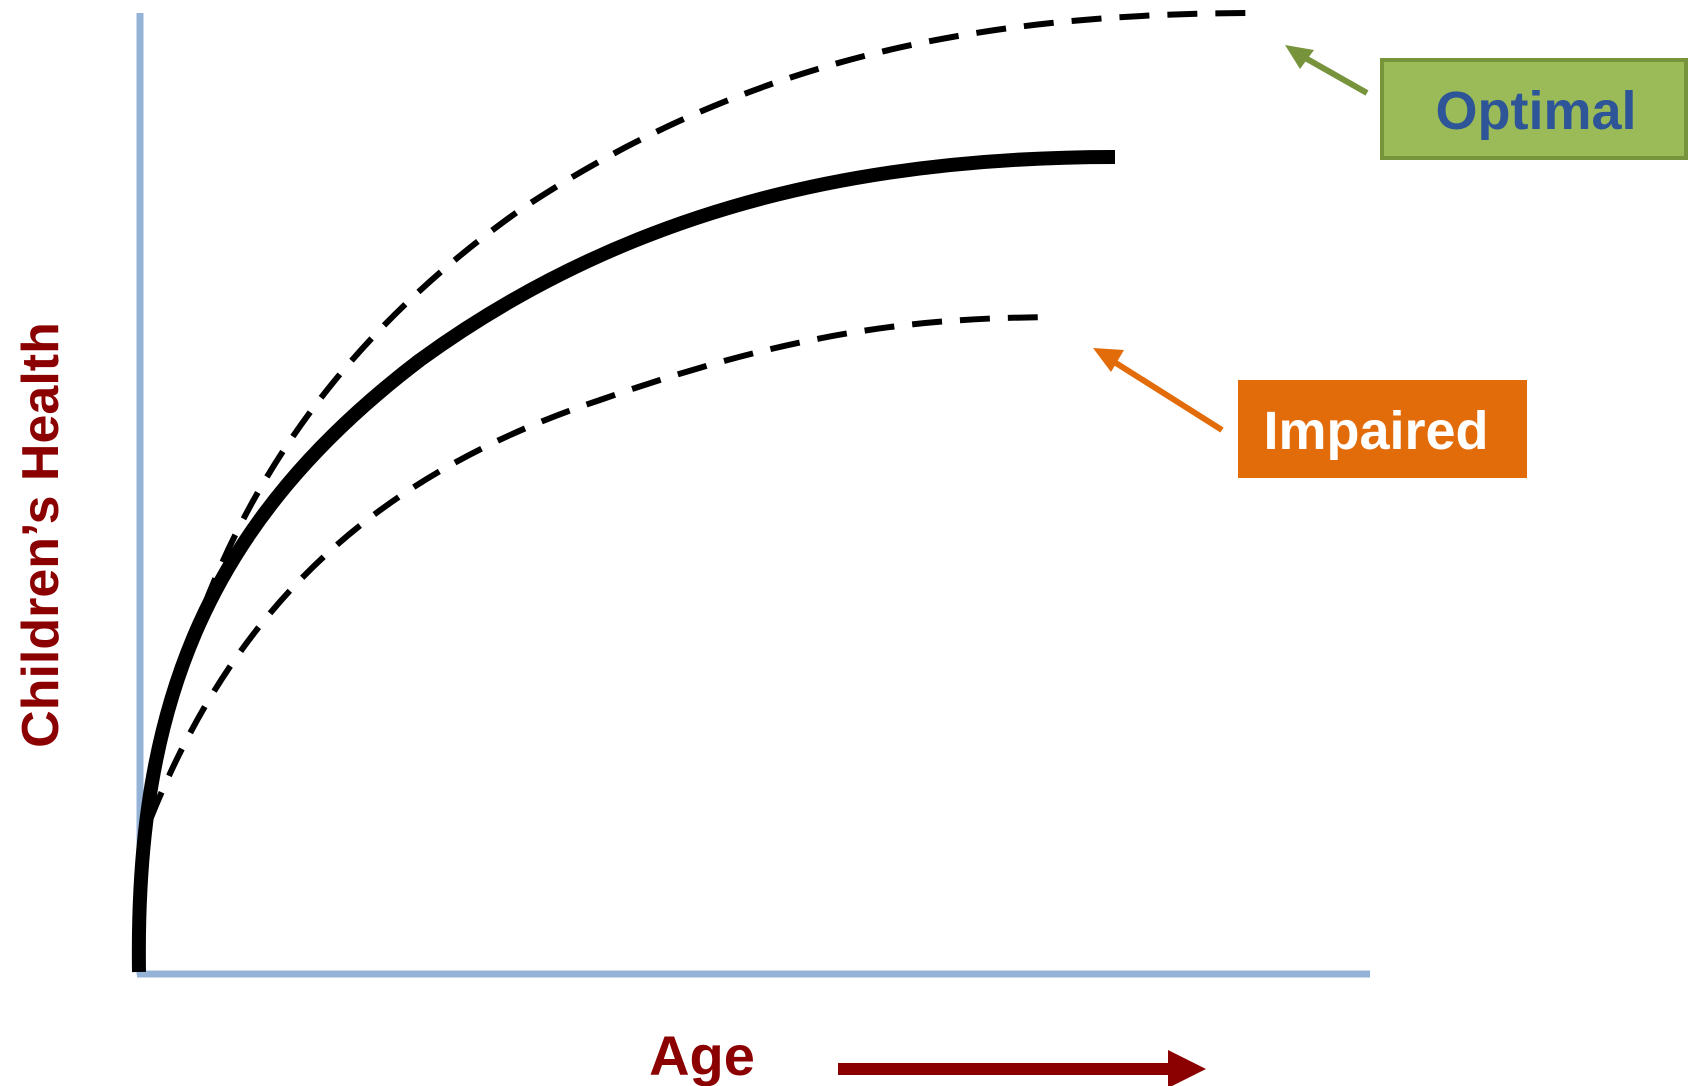 Image resolution: width=1690 pixels, height=1086 pixels. What do you see at coordinates (1375, 431) in the screenshot?
I see `impaired-callout-label: Impaired` at bounding box center [1375, 431].